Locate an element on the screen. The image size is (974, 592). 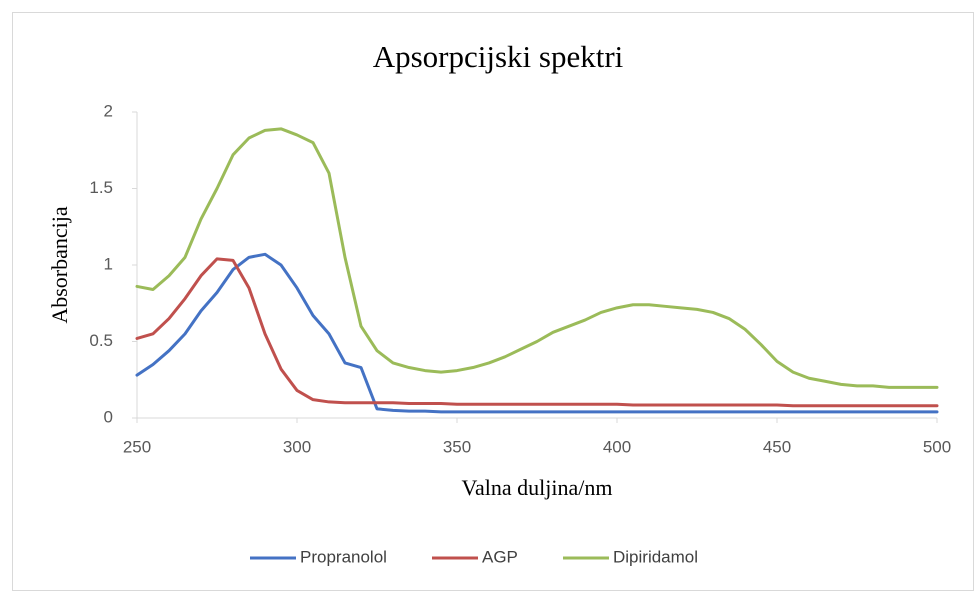
y-axis-label: Absorbancija is located at coordinates (59, 265).